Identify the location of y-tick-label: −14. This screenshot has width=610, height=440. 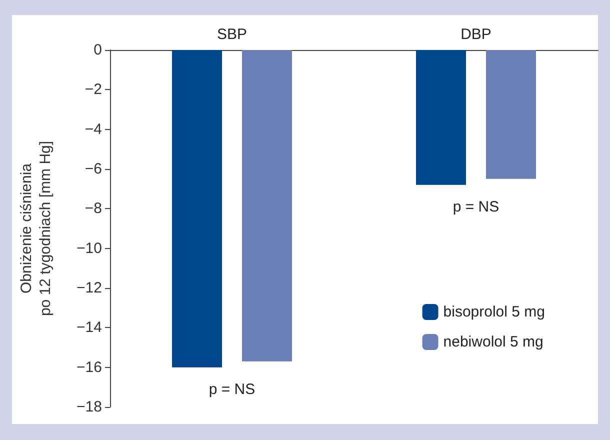
(89, 327).